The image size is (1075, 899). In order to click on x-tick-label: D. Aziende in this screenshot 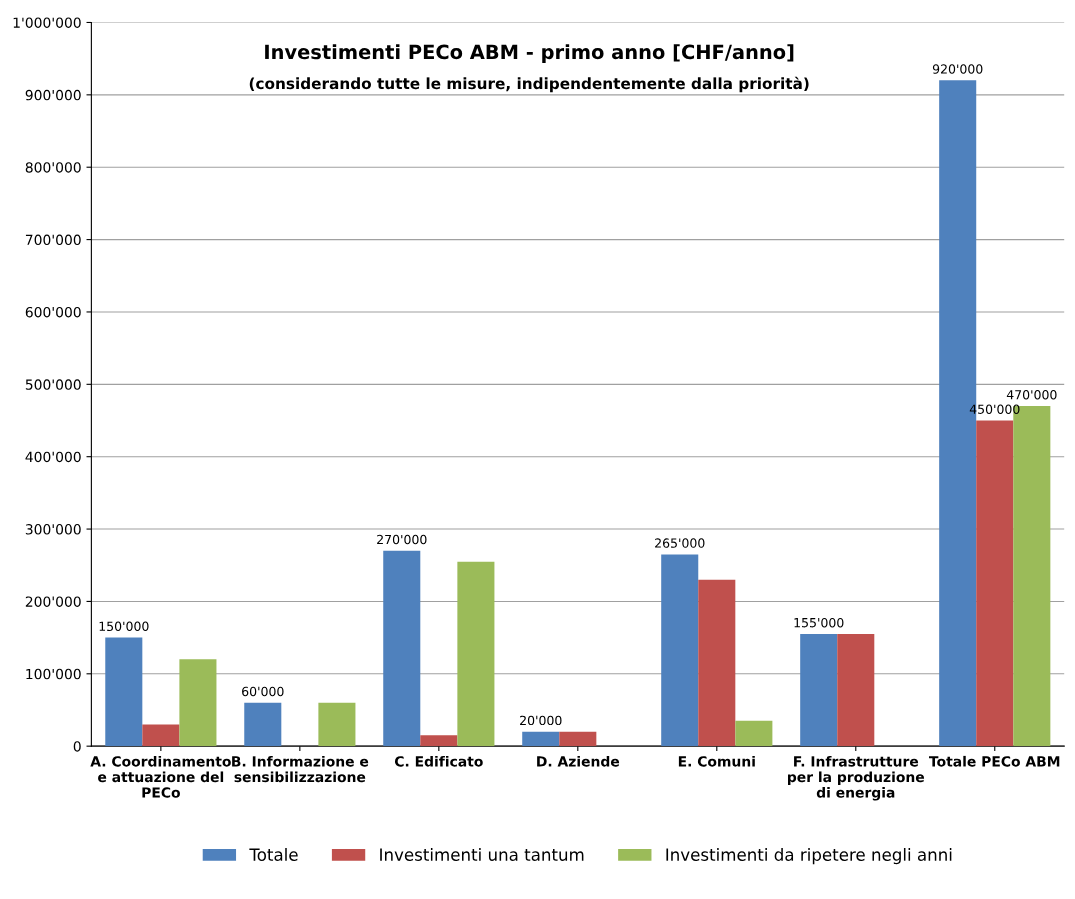, I will do `click(578, 761)`.